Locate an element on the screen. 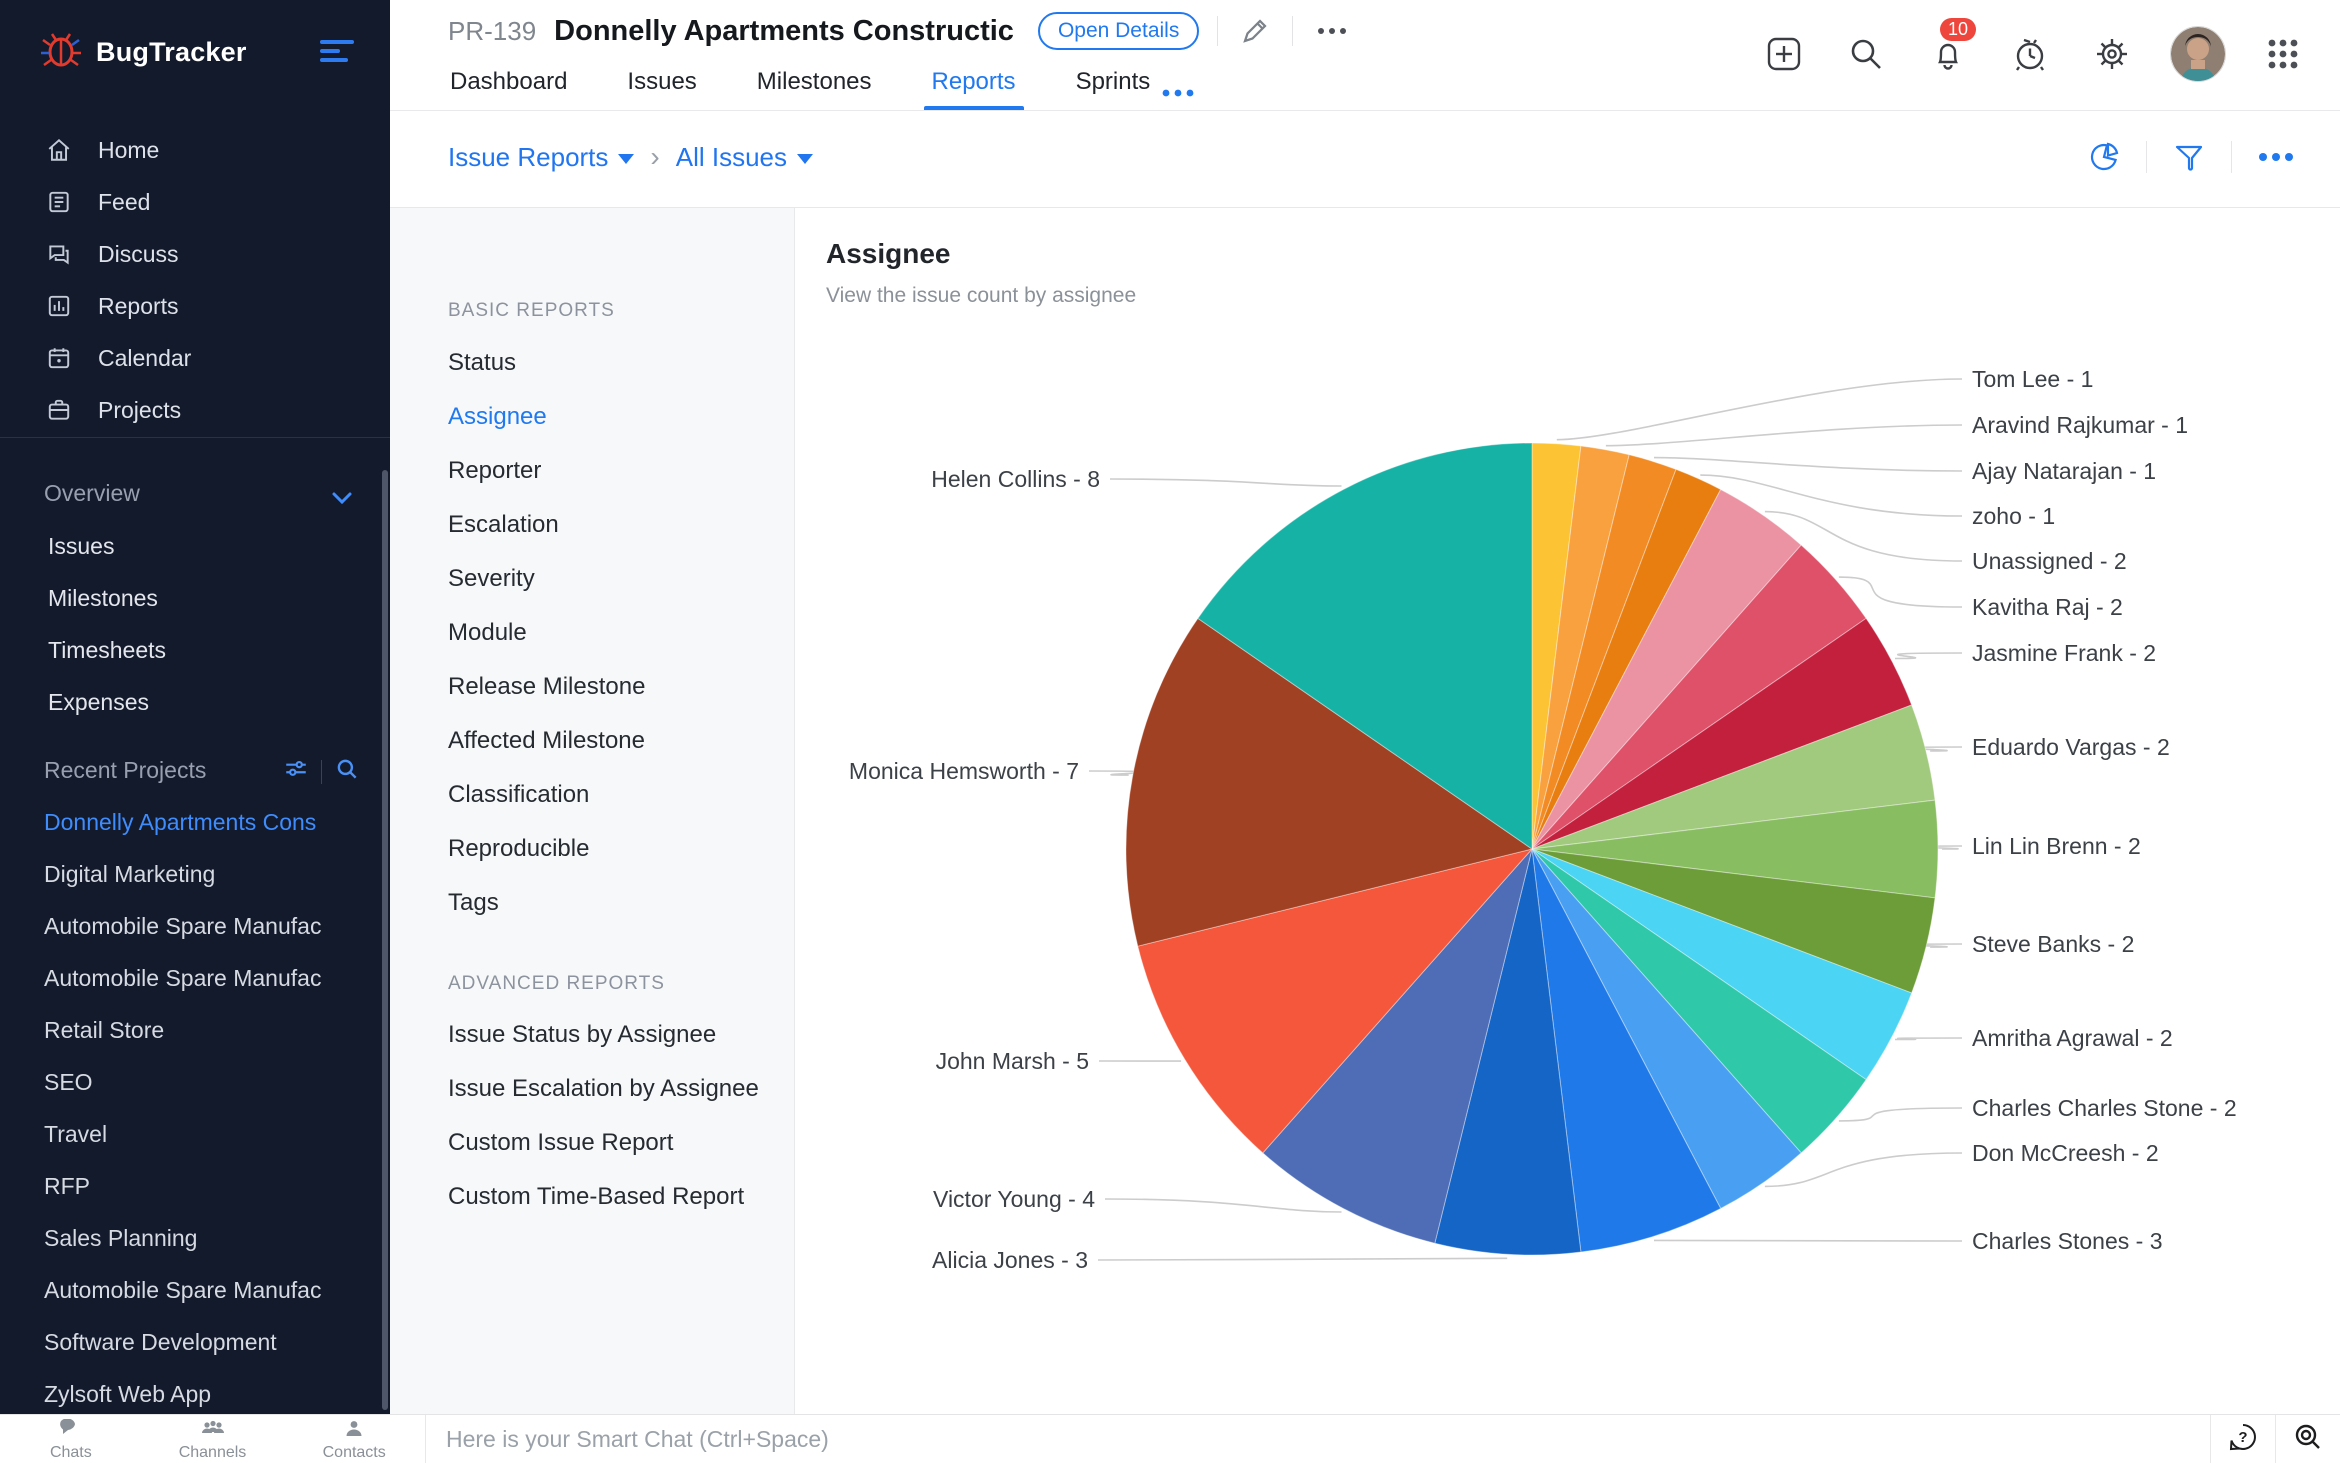 This screenshot has width=2340, height=1463. report-list-item: Reproducible is located at coordinates (592, 849).